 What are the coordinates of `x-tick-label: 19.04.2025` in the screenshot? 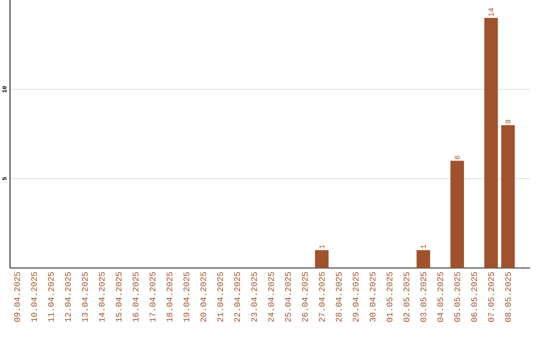 It's located at (187, 297).